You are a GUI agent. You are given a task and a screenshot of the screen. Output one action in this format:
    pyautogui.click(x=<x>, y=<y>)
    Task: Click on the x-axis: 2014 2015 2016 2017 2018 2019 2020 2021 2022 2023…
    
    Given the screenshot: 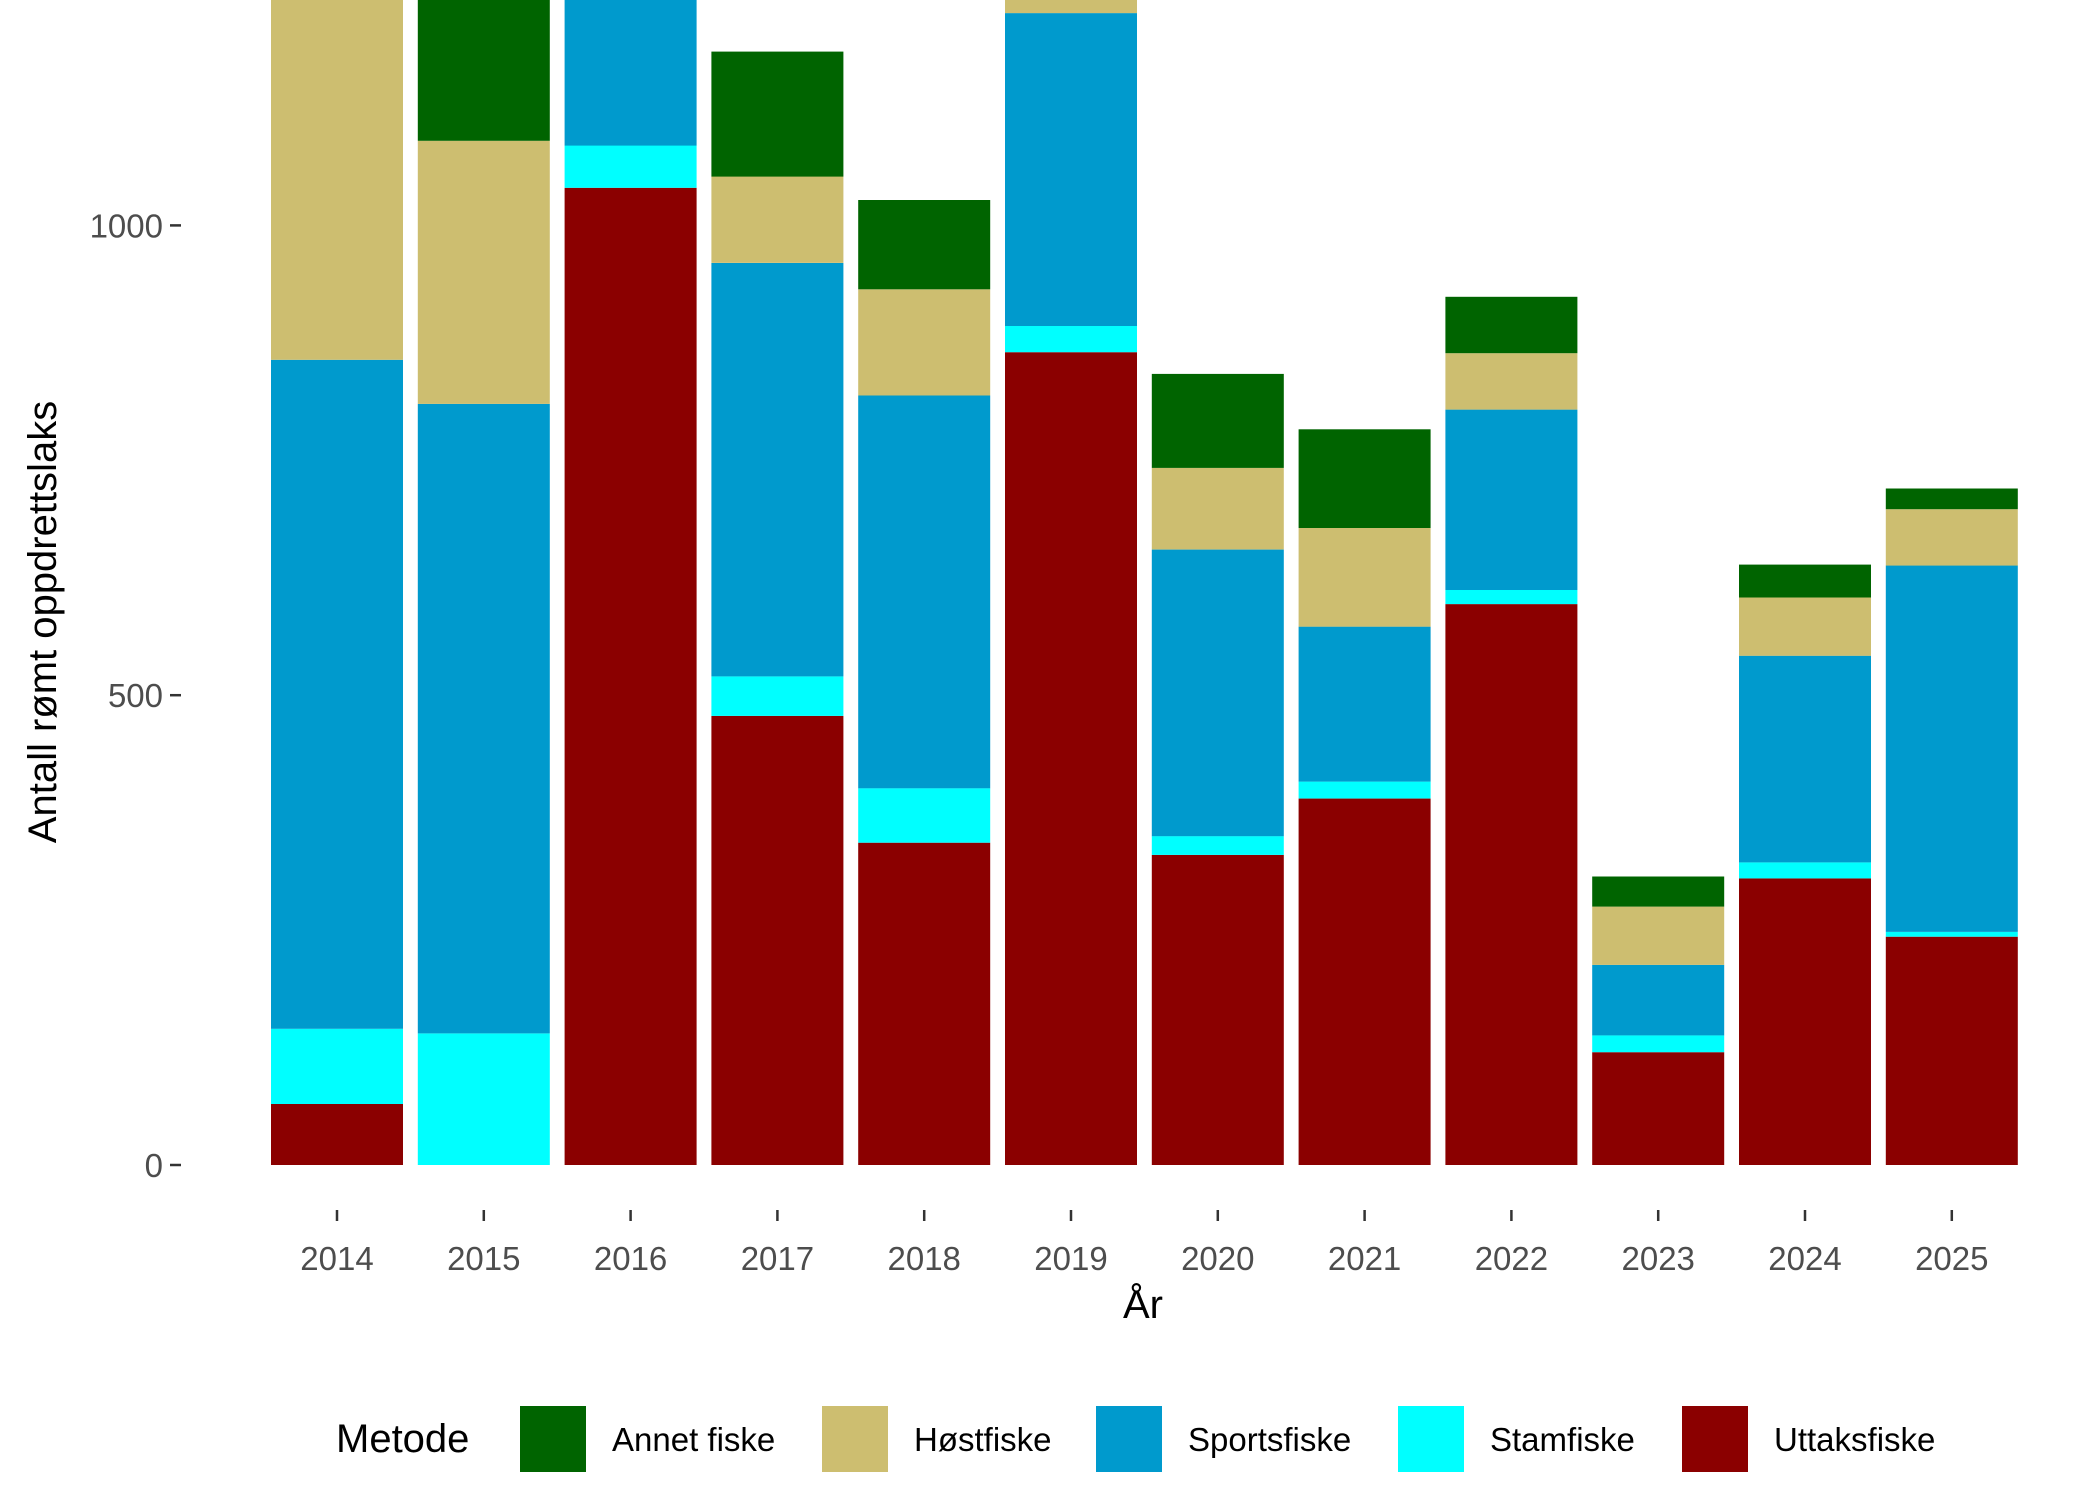 What is the action you would take?
    pyautogui.click(x=1144, y=1243)
    